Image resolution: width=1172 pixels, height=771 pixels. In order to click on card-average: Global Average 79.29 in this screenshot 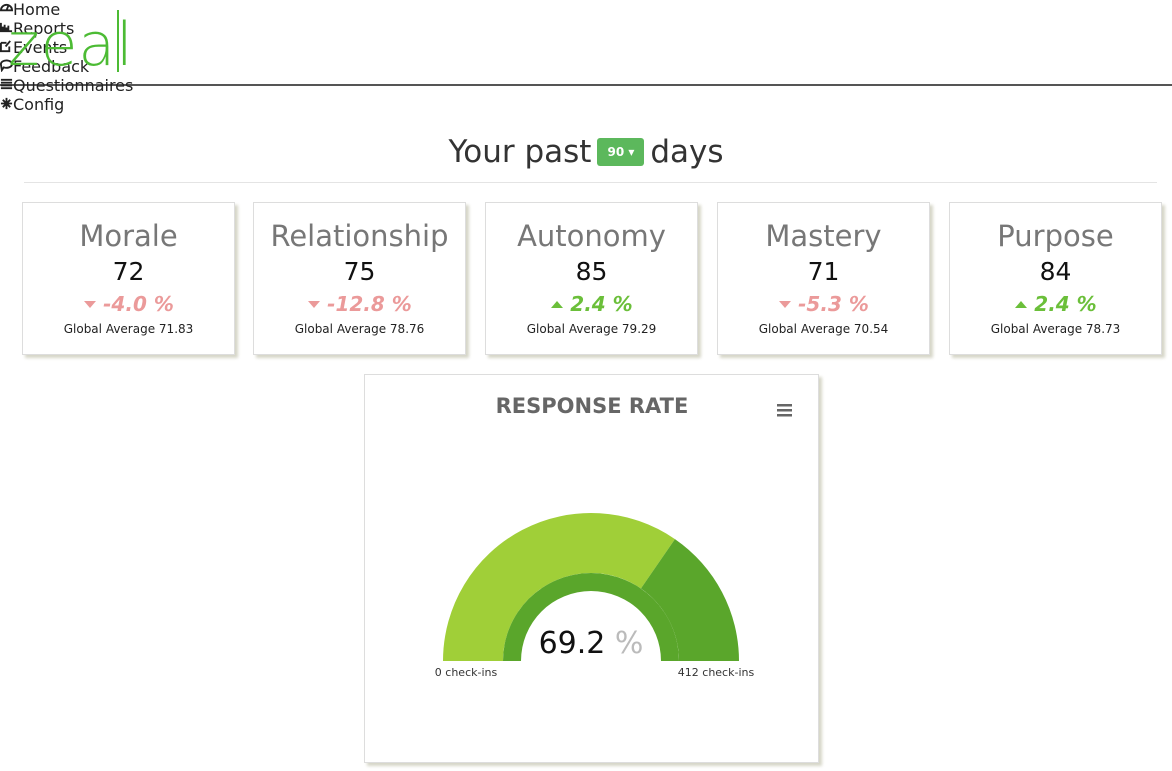, I will do `click(591, 329)`.